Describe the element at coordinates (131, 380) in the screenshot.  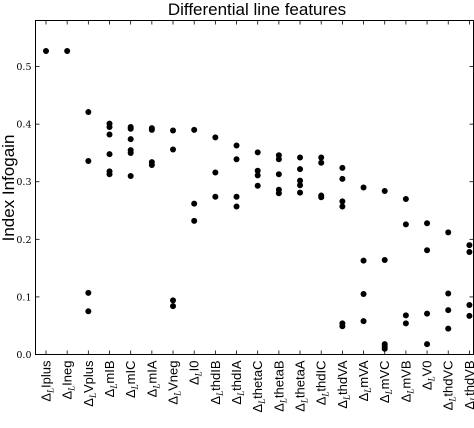
I see `x-tick-label-mic: ΔLmIC` at that location.